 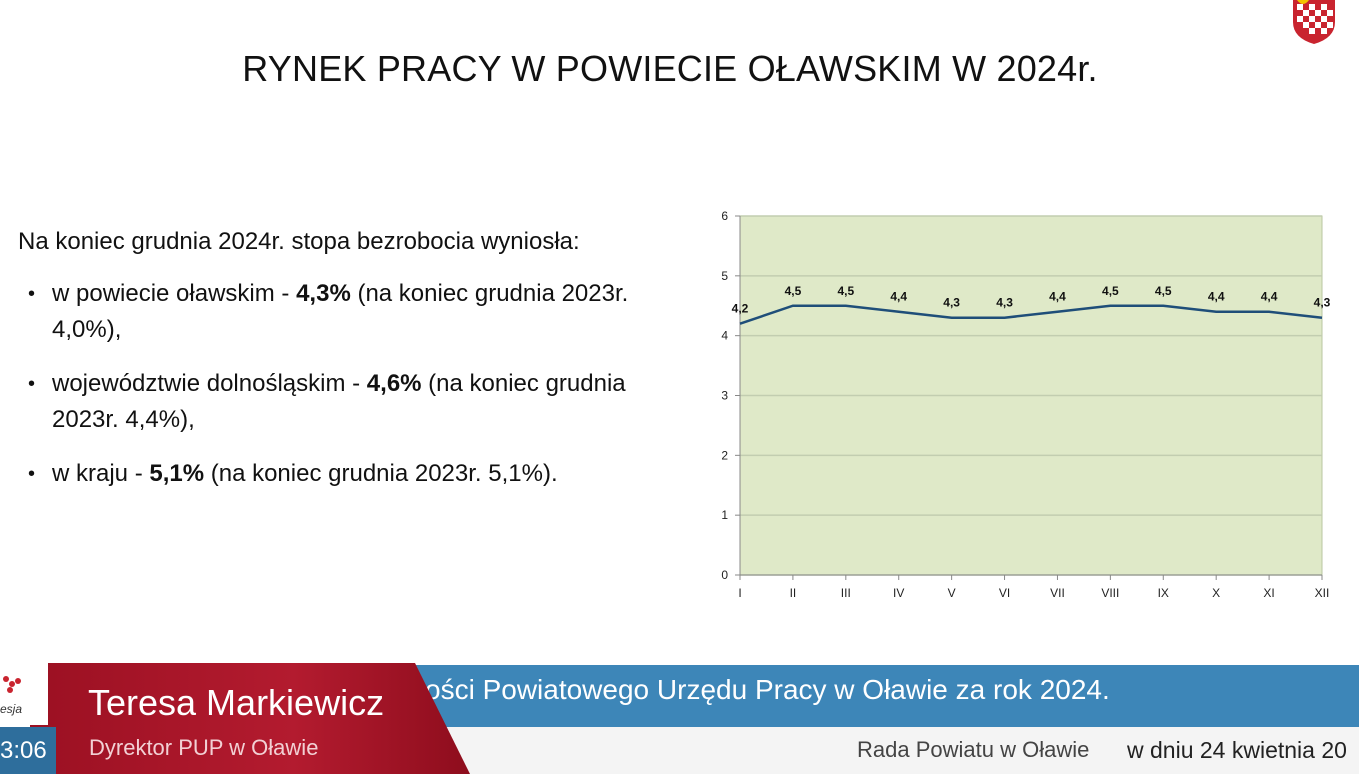 I want to click on series-line, so click(x=1031, y=314).